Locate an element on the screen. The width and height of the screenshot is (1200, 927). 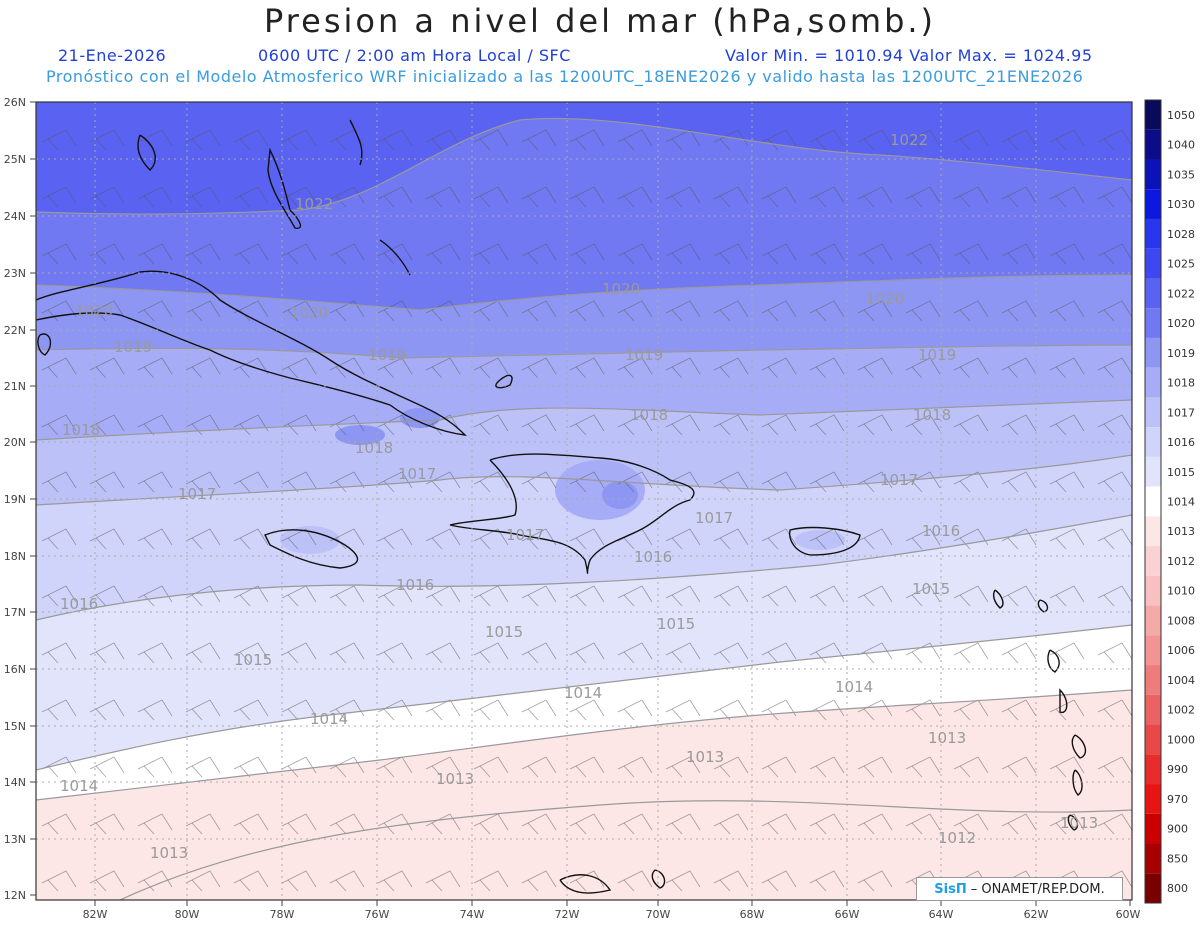
lat-label: 20N is located at coordinates (15, 442).